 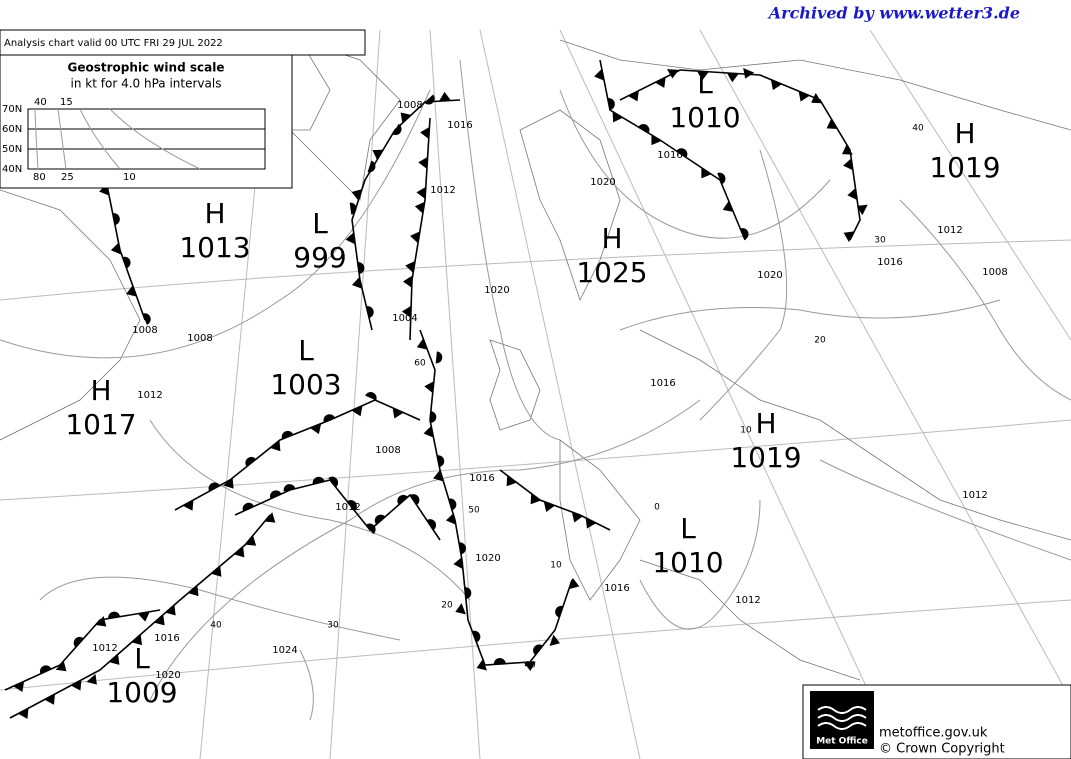 What do you see at coordinates (600, 520) in the screenshot?
I see `iberia` at bounding box center [600, 520].